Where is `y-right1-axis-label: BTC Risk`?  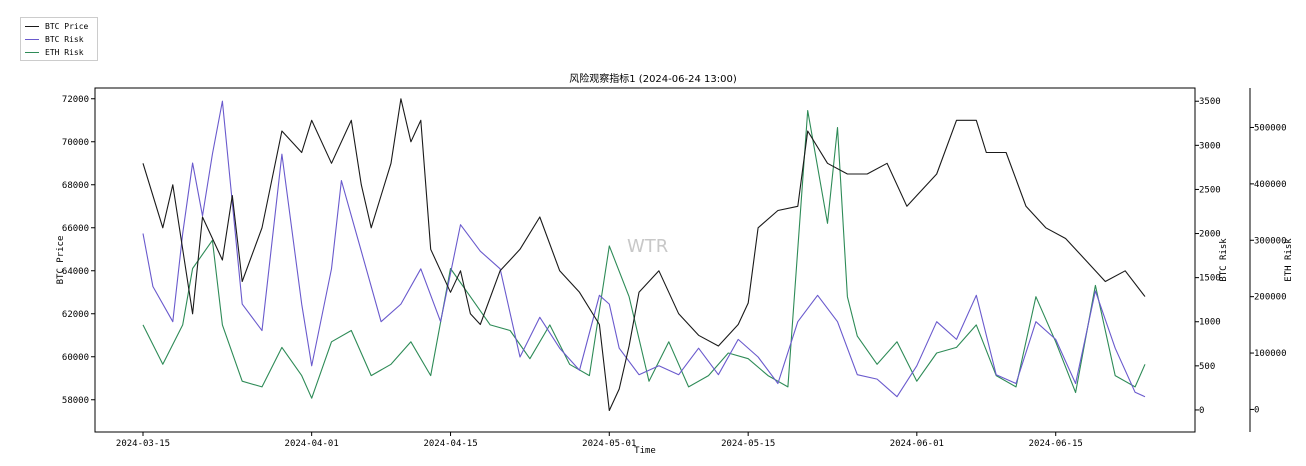 y-right1-axis-label: BTC Risk is located at coordinates (1224, 260).